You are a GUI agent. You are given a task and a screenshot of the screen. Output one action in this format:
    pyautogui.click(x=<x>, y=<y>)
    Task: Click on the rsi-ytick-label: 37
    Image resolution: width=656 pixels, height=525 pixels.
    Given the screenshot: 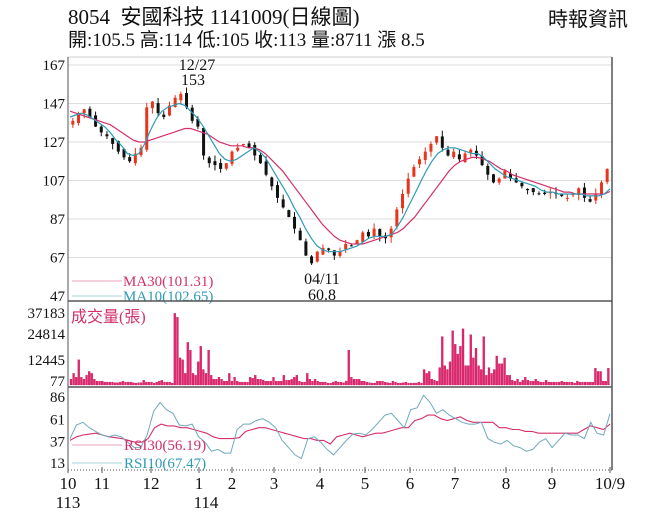 What is the action you would take?
    pyautogui.click(x=58, y=442)
    